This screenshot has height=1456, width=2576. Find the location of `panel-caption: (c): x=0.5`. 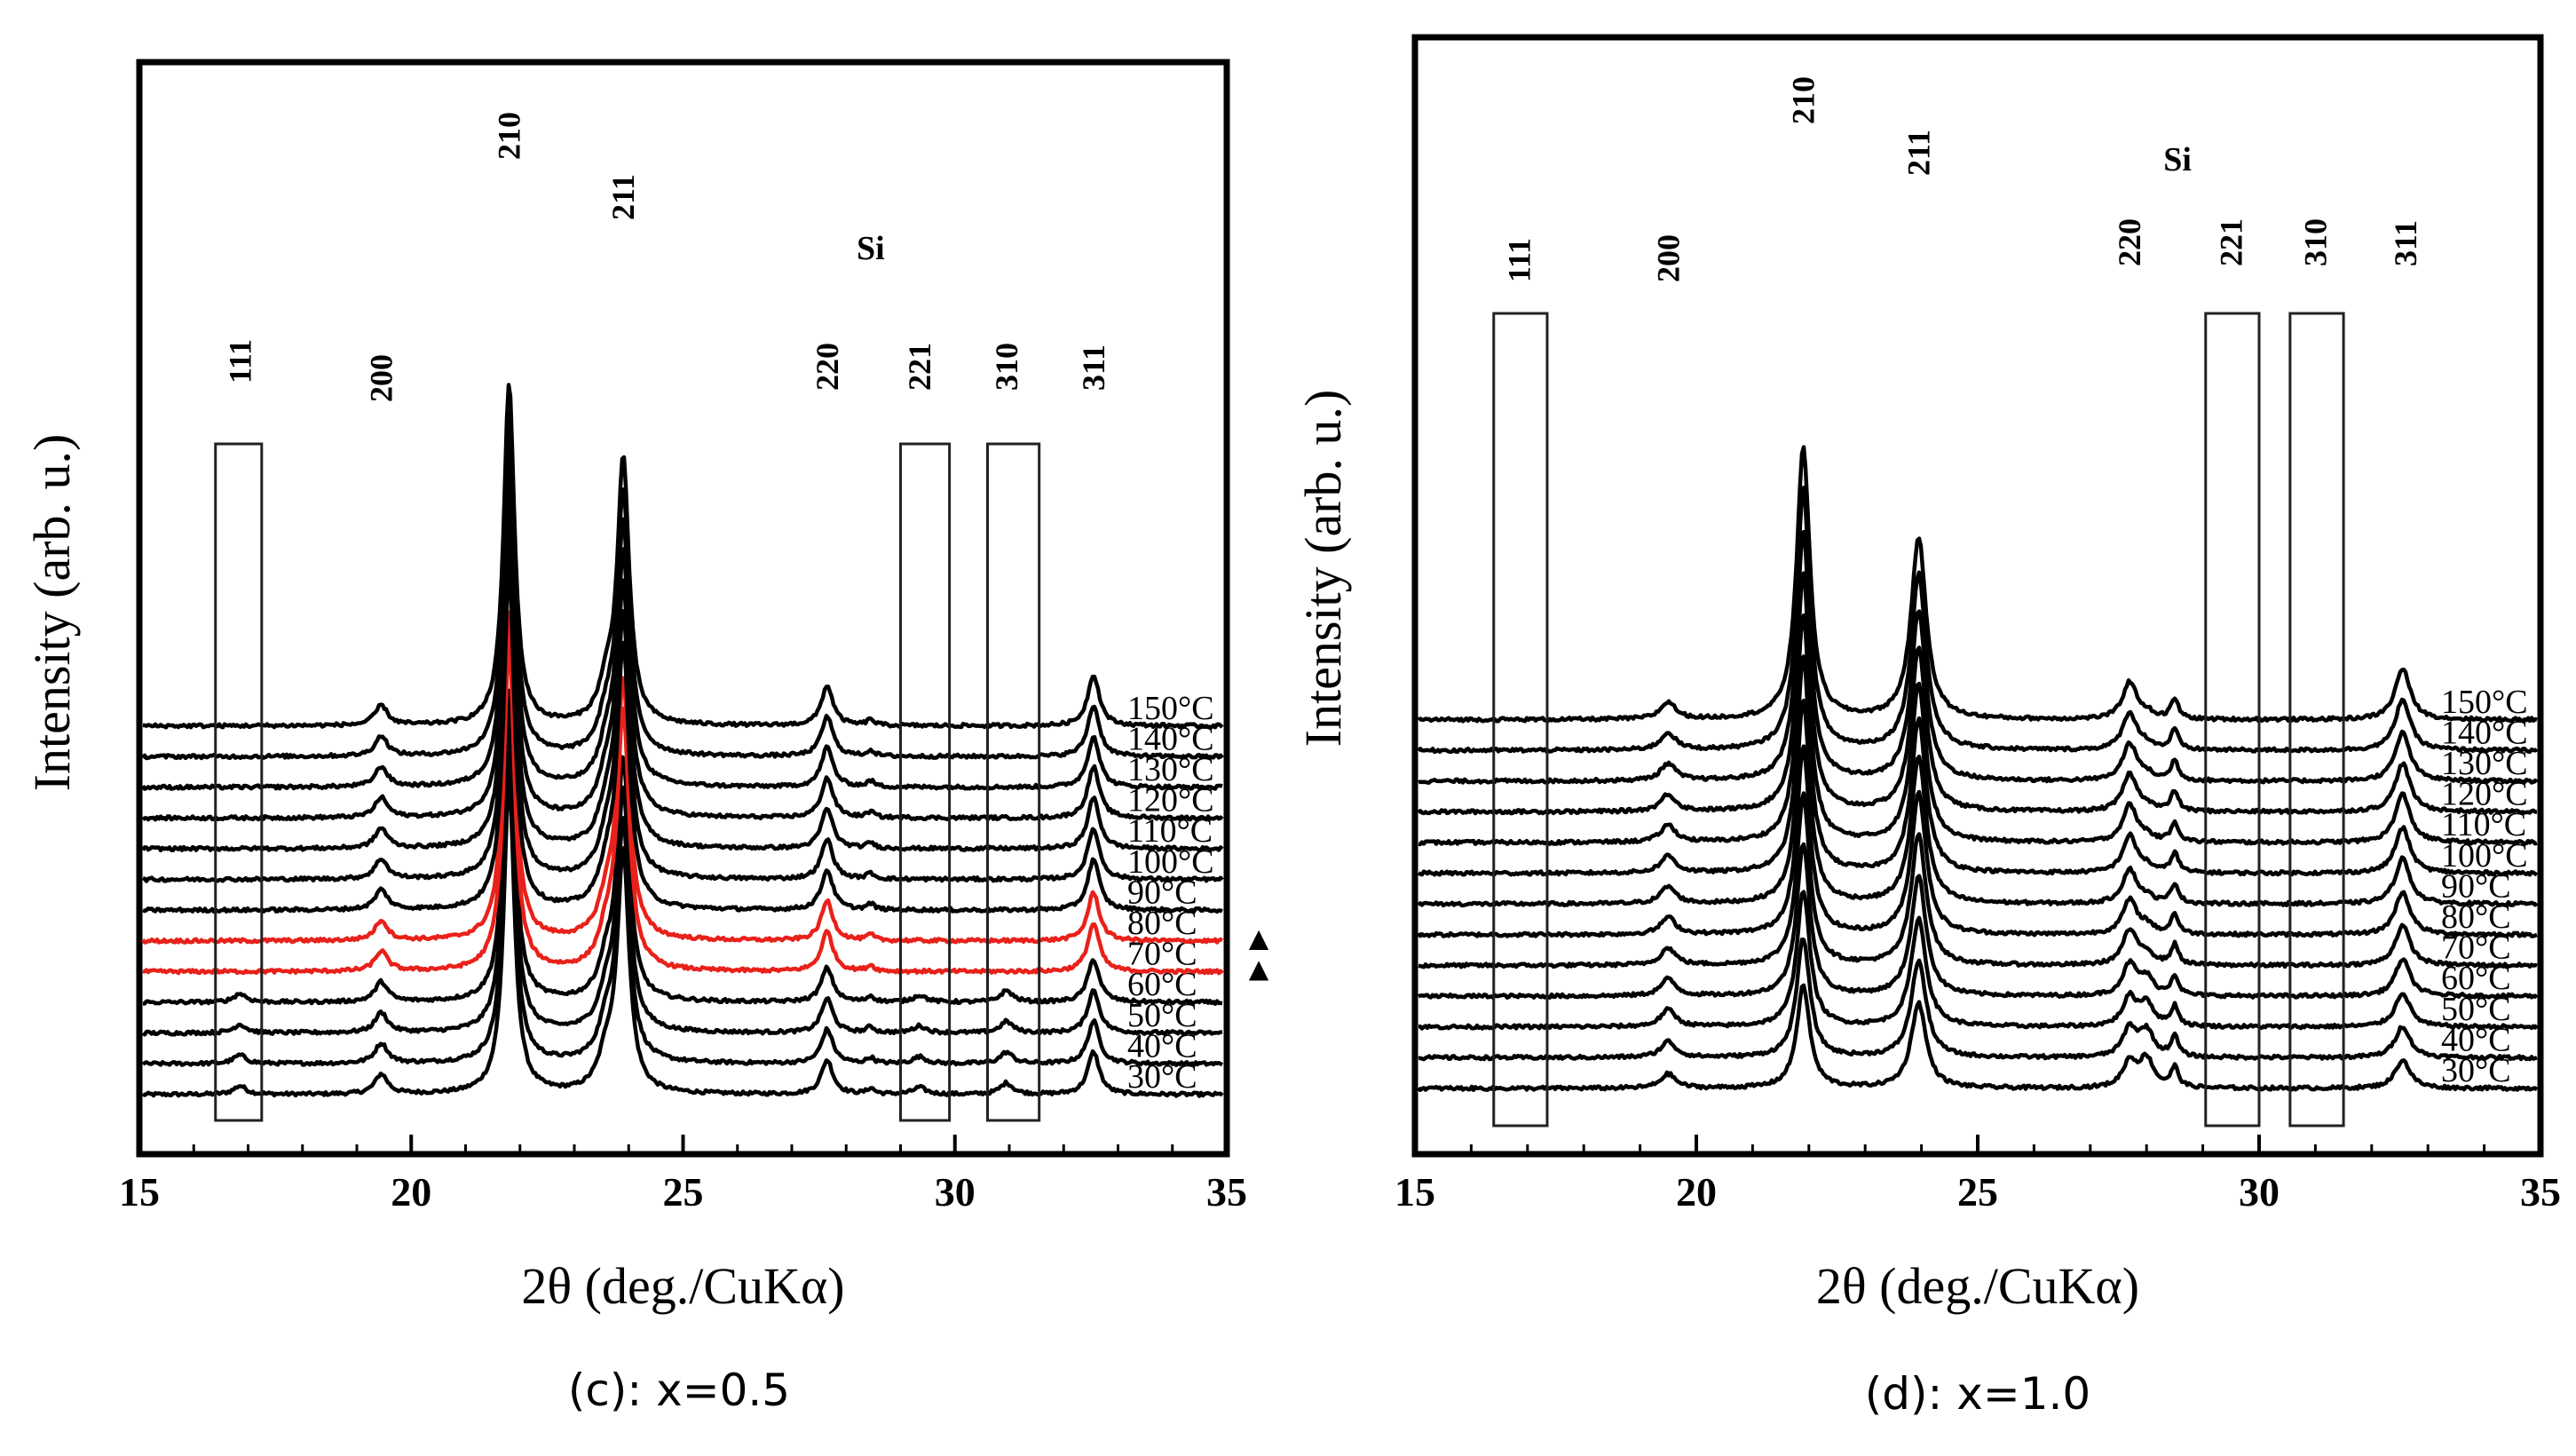

panel-caption: (c): x=0.5 is located at coordinates (679, 1390).